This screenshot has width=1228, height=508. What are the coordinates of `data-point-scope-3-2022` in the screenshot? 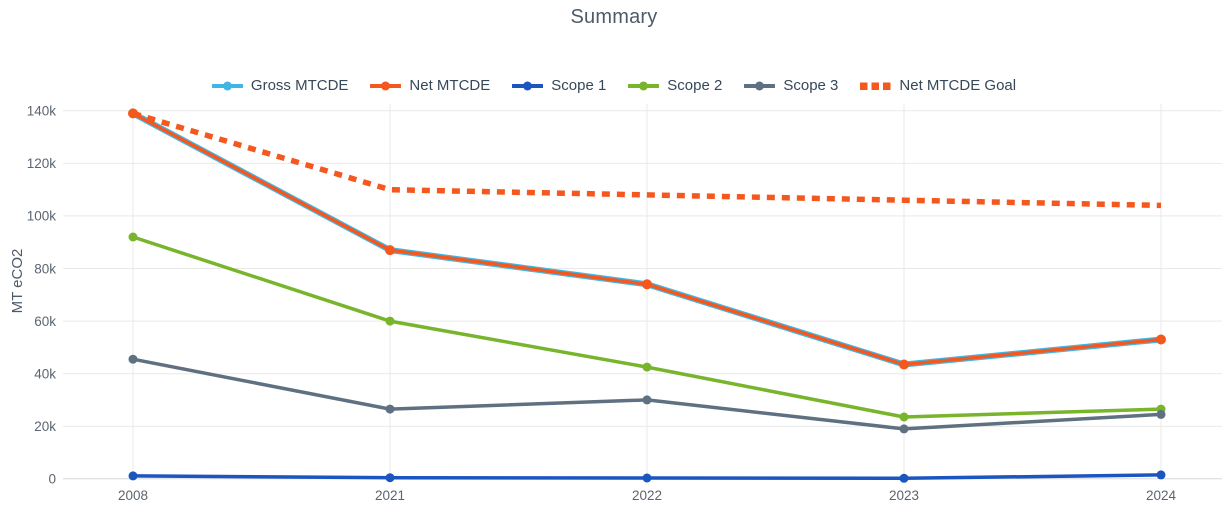 It's located at (647, 400).